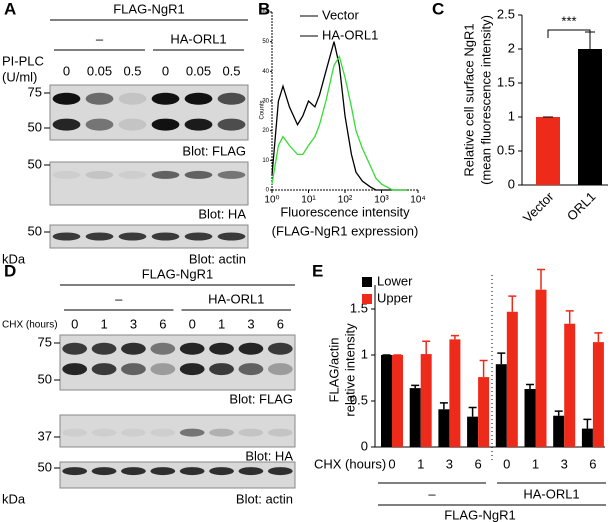 The height and width of the screenshot is (522, 610). What do you see at coordinates (103, 323) in the screenshot?
I see `lane-label: 1` at bounding box center [103, 323].